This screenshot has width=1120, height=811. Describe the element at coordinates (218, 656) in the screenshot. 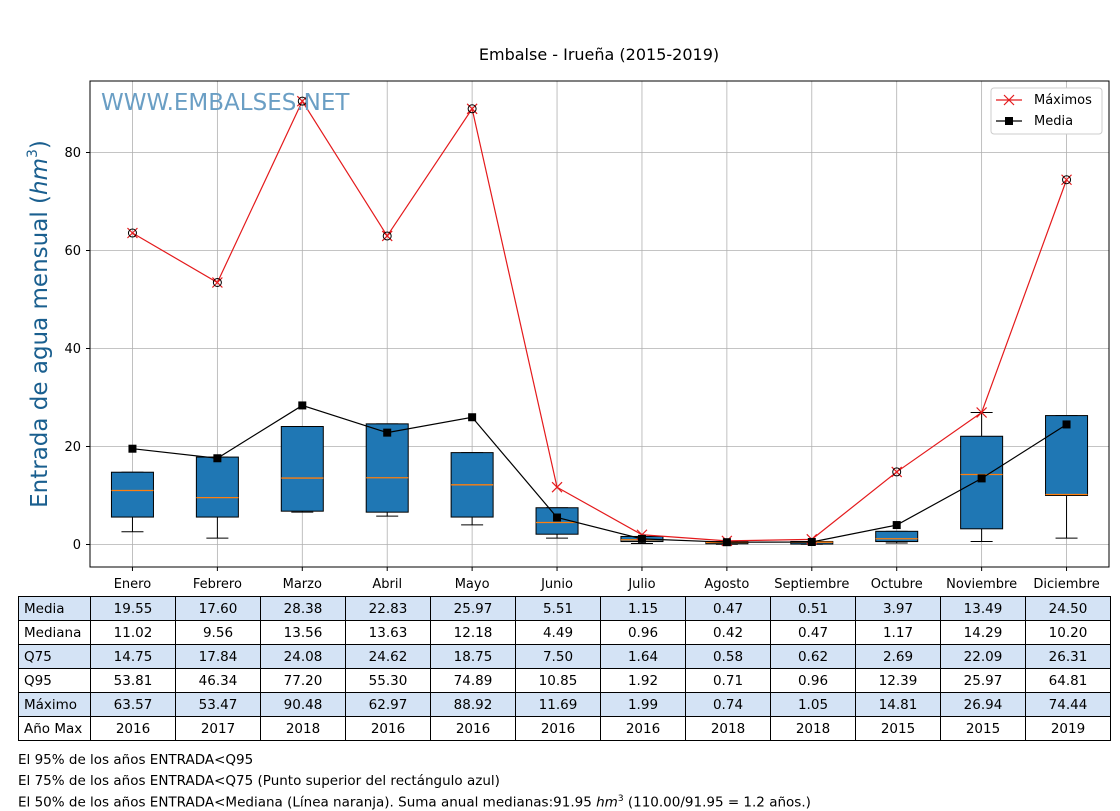

I see `table-cell: 17.84` at that location.